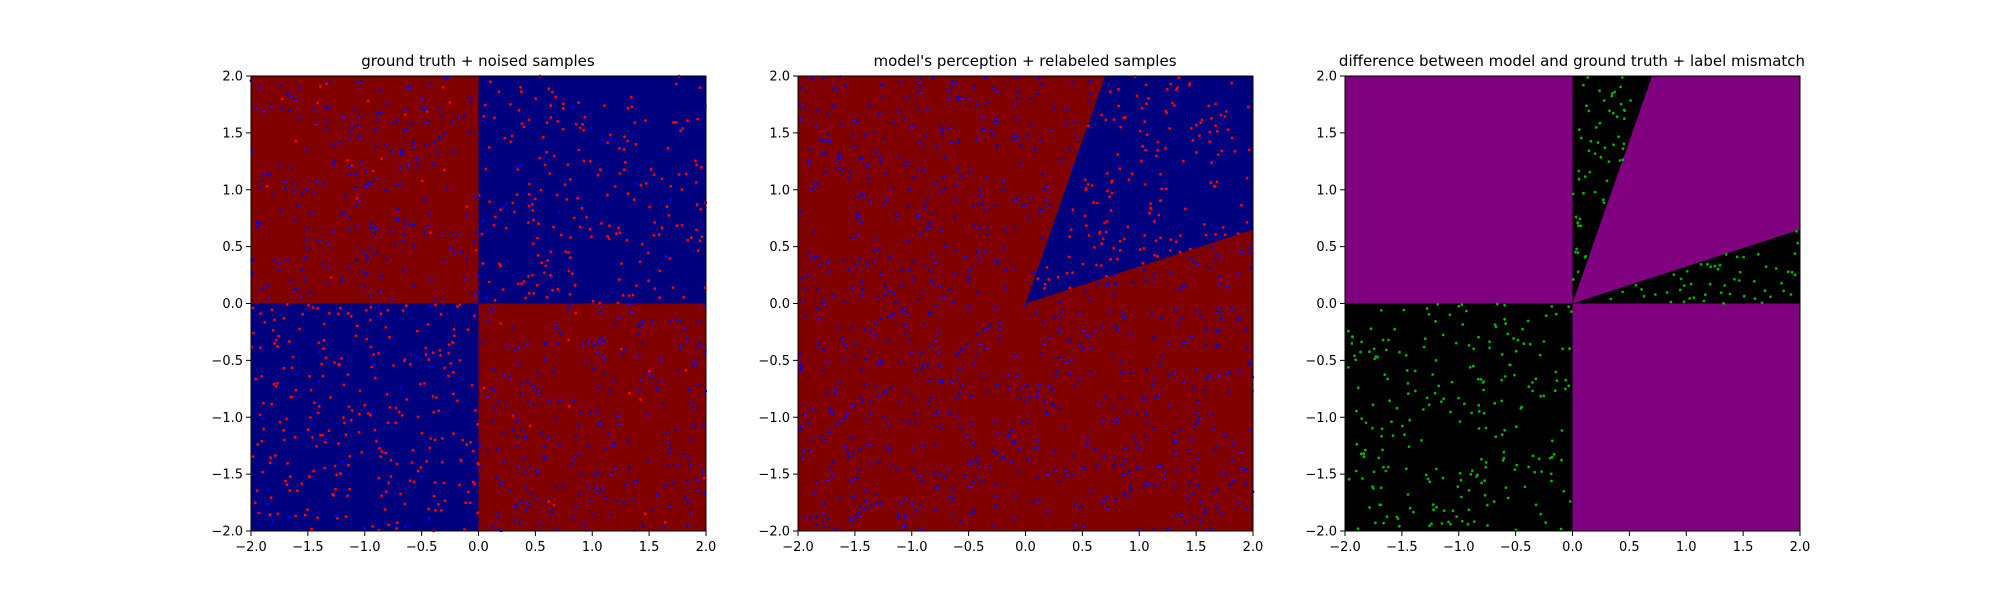 Image resolution: width=2000 pixels, height=600 pixels. What do you see at coordinates (365, 547) in the screenshot?
I see `x-tick-label: −1.0` at bounding box center [365, 547].